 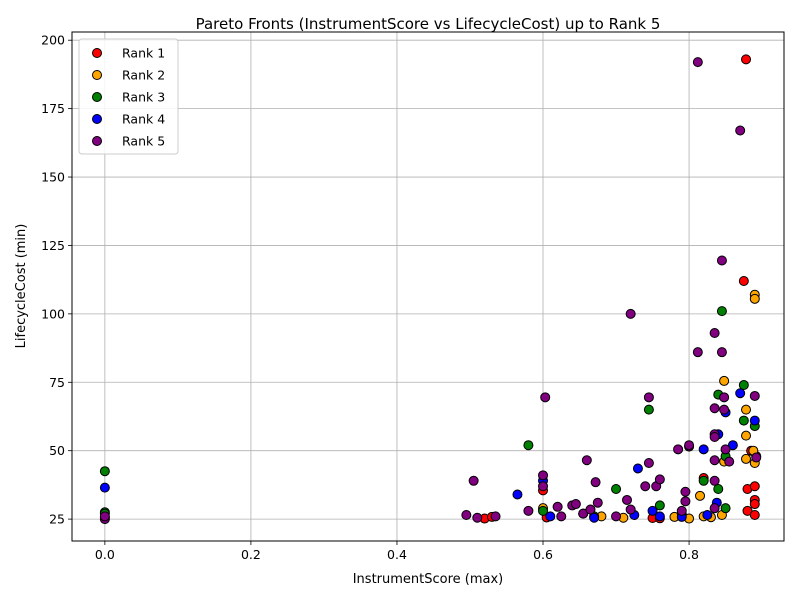 What do you see at coordinates (53, 313) in the screenshot?
I see `y-tick-label: 100` at bounding box center [53, 313].